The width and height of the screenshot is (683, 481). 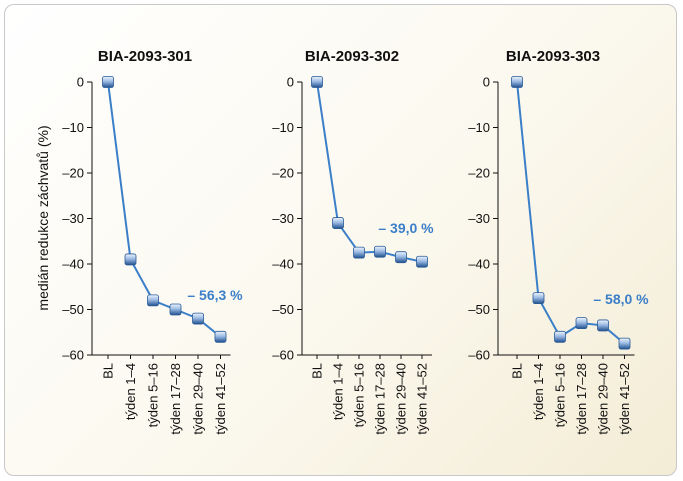 I want to click on annotation-label: – 39,0 %, so click(x=406, y=228).